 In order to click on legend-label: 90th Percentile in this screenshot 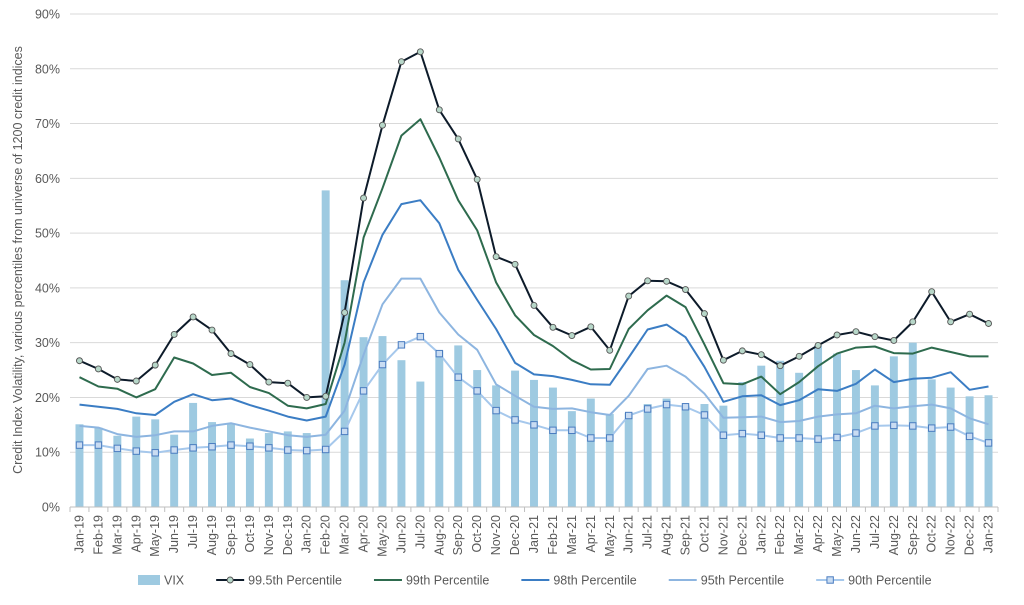, I will do `click(889, 581)`.